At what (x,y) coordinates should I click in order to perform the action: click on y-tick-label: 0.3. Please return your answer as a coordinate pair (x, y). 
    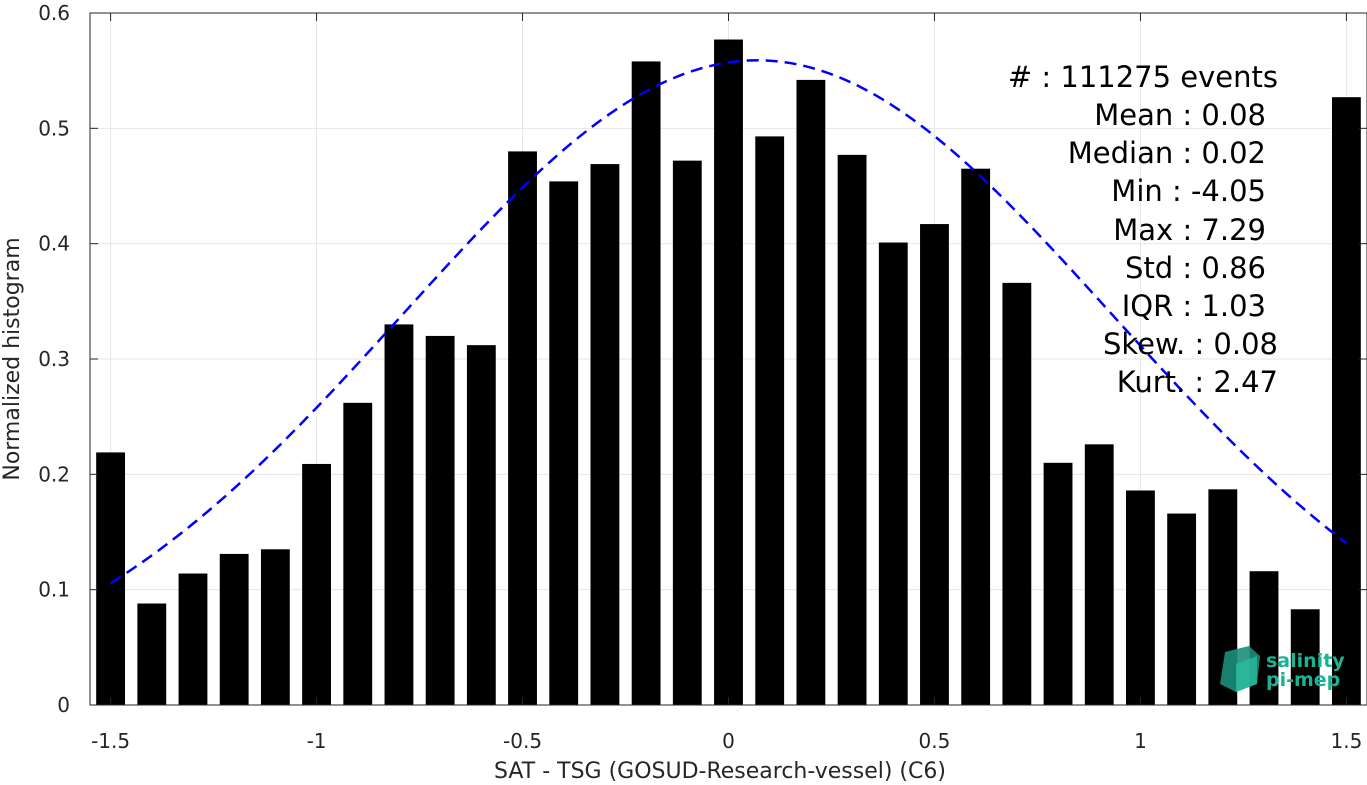
    Looking at the image, I should click on (54, 359).